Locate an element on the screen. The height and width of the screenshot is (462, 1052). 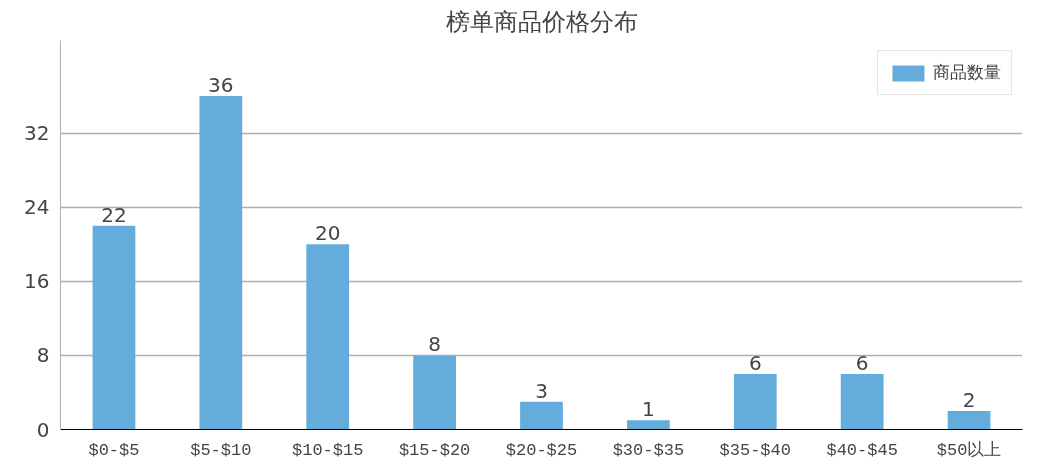
x-tick-label: $35-$40 is located at coordinates (755, 450).